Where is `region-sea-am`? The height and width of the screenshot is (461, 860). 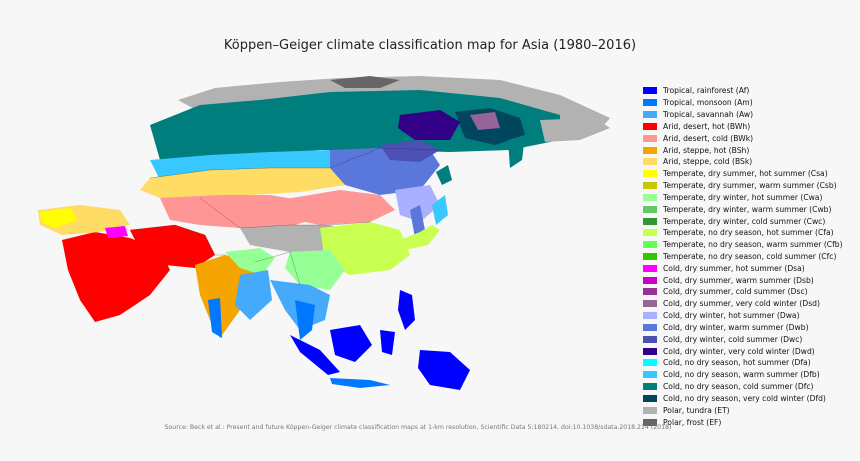 region-sea-am is located at coordinates (305, 320).